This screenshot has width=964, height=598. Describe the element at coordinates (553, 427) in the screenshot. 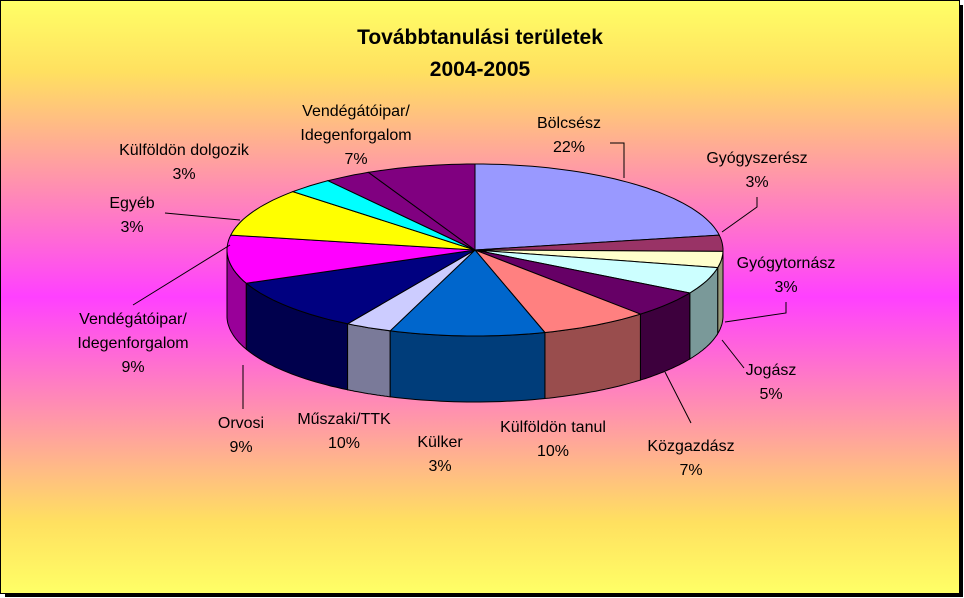

I see `slice-label-5-line-0: Külföldön tanul` at that location.